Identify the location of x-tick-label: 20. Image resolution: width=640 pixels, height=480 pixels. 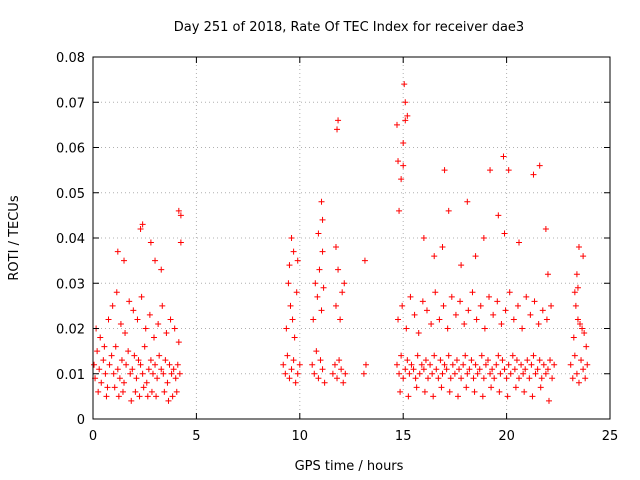
(506, 436).